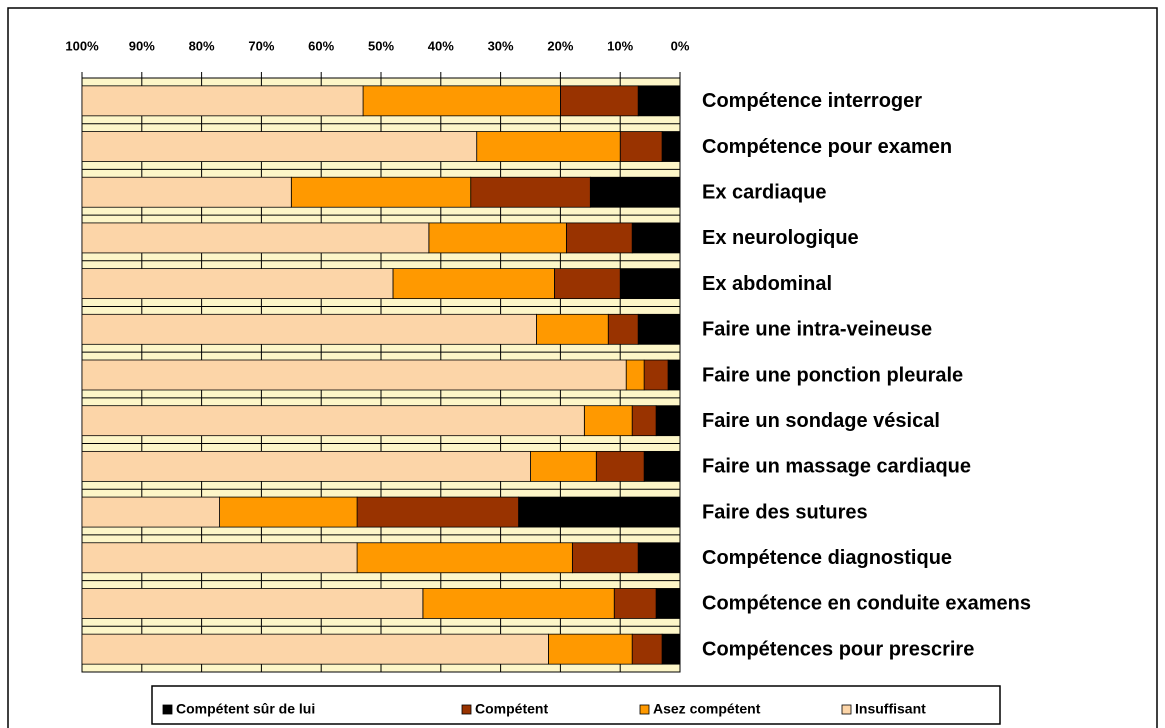 Image resolution: width=1165 pixels, height=728 pixels. Describe the element at coordinates (812, 101) in the screenshot. I see `category-label: Compétence interroger` at that location.